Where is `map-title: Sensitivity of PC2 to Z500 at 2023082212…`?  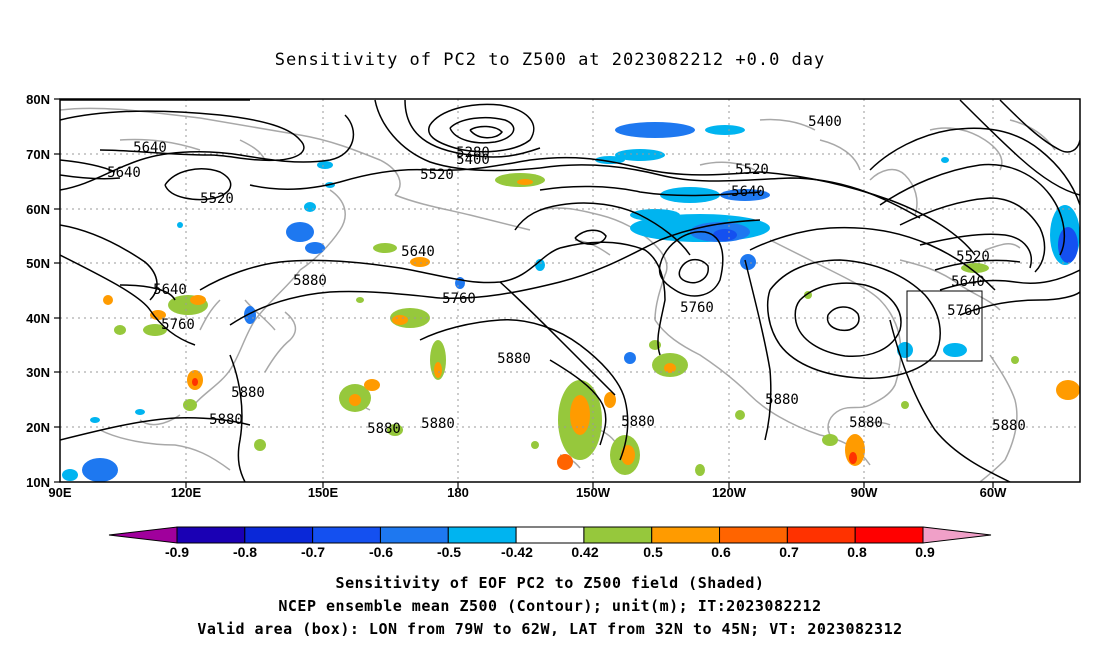
map-title: Sensitivity of PC2 to Z500 at 2023082212… is located at coordinates (550, 60).